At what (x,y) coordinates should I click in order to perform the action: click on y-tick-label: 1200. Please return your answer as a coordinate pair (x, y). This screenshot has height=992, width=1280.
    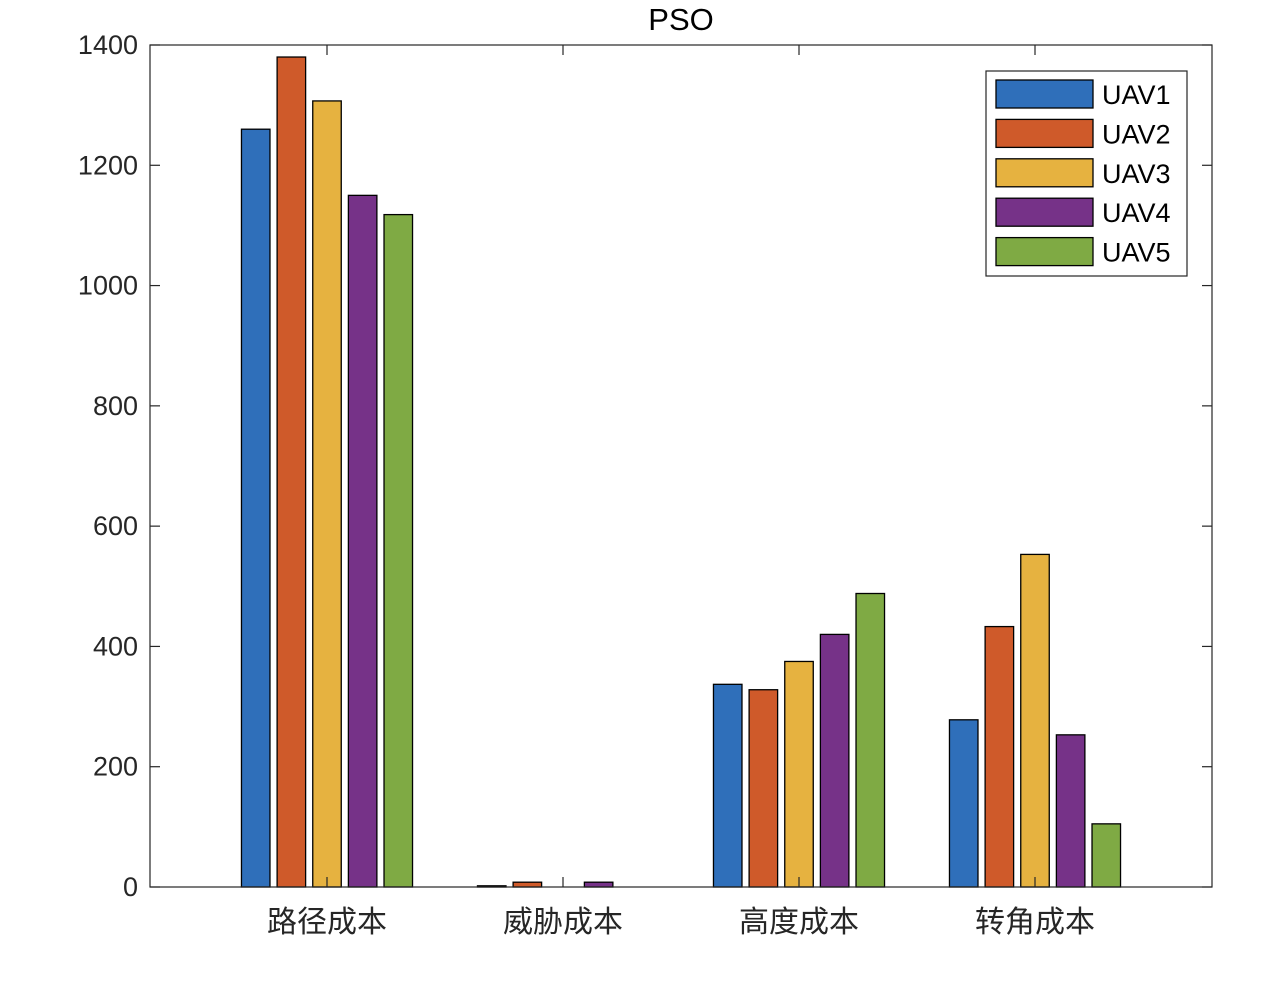
    Looking at the image, I should click on (108, 165).